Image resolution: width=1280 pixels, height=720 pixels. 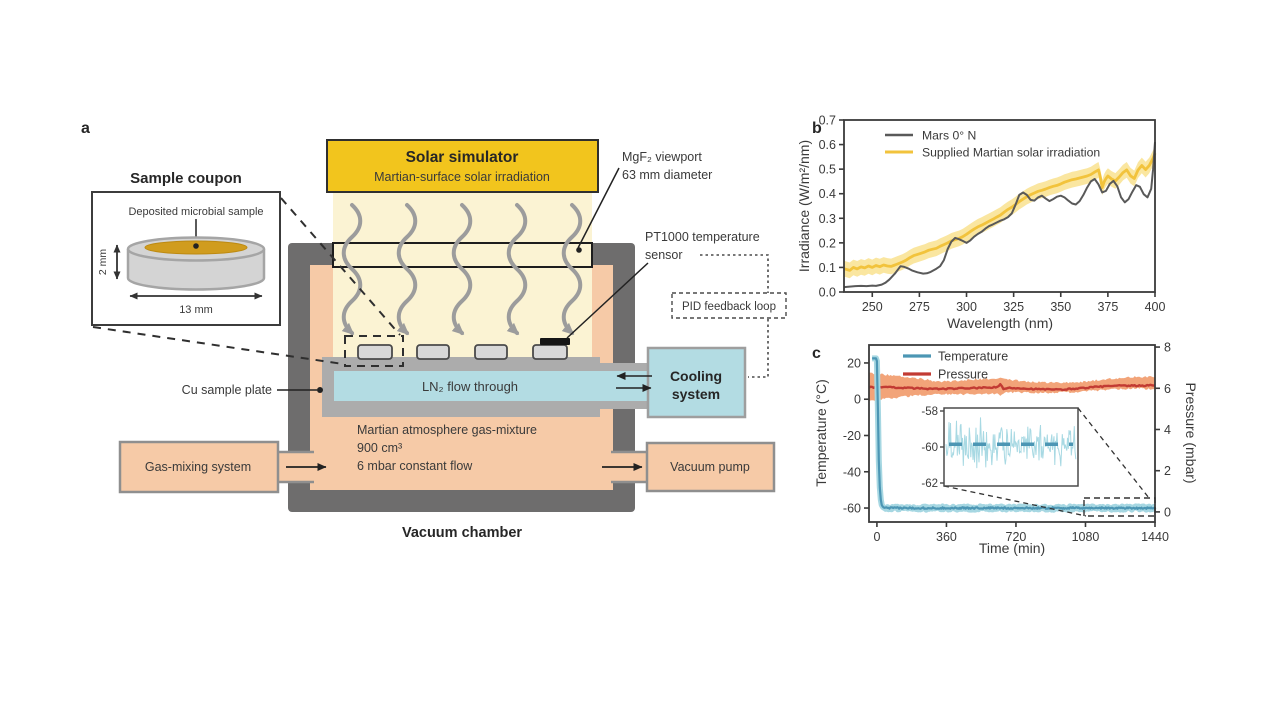 I want to click on pid-feedback-box, so click(x=729, y=305).